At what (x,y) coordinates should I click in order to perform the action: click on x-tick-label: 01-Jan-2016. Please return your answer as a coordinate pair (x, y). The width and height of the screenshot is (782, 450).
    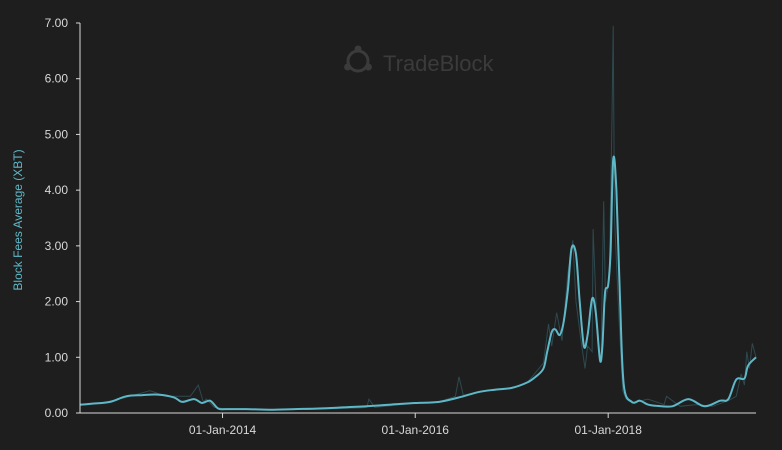
    Looking at the image, I should click on (416, 430).